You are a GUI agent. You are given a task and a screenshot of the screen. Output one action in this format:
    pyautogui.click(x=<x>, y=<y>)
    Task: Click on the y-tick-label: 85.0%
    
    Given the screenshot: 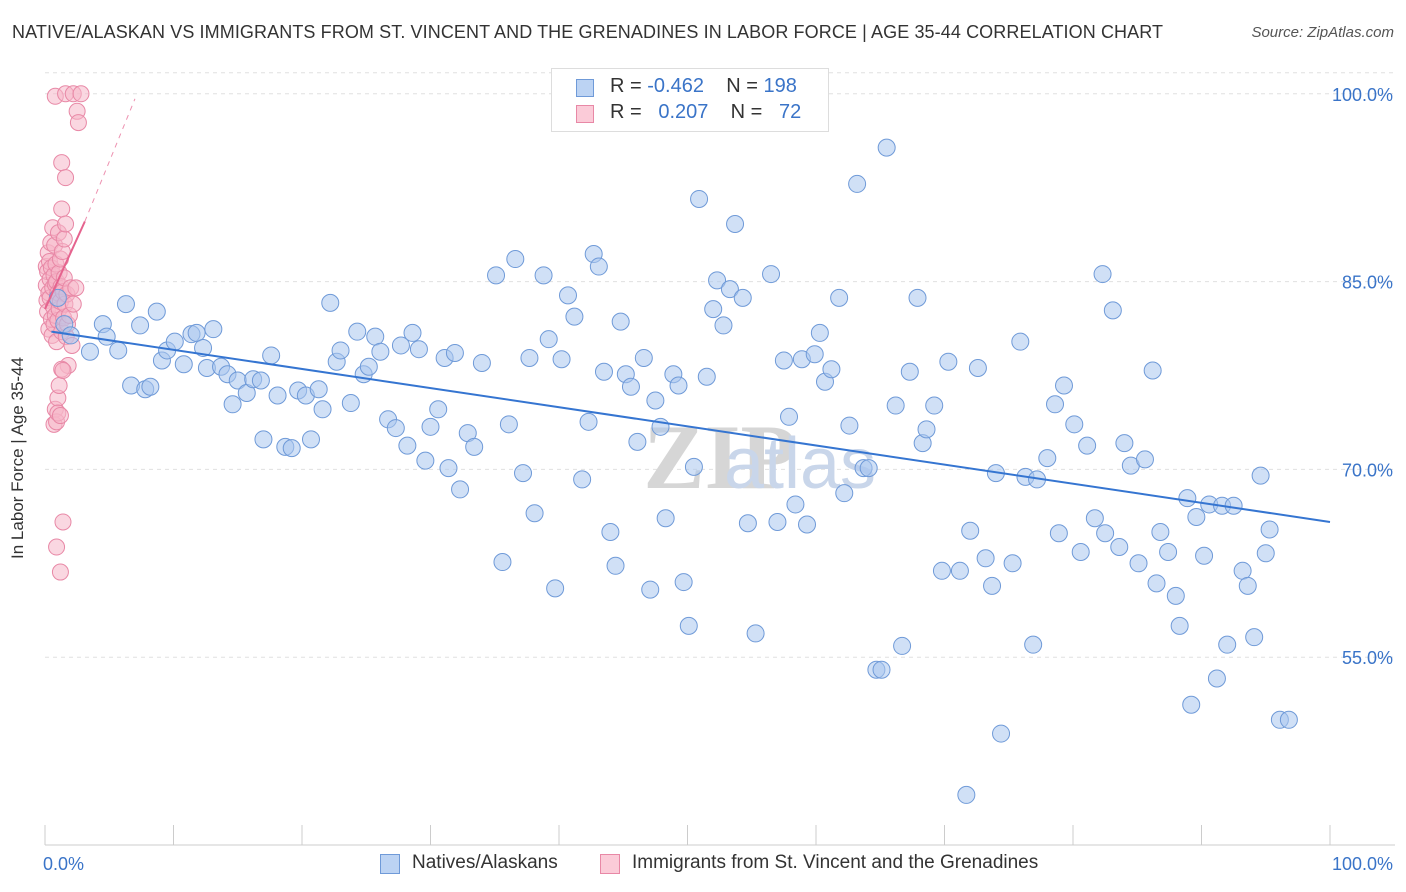 What is the action you would take?
    pyautogui.click(x=1367, y=283)
    